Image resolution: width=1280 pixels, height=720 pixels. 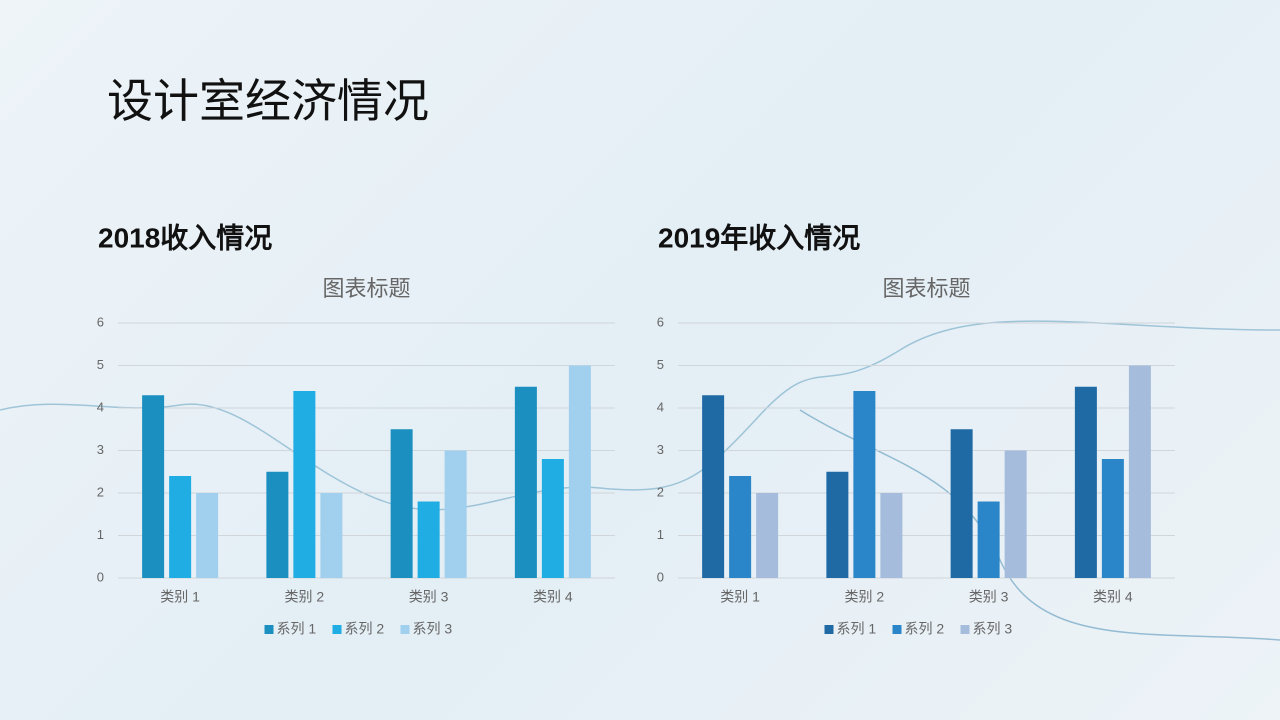 What do you see at coordinates (759, 237) in the screenshot?
I see `chart-heading: 2019年收入情况` at bounding box center [759, 237].